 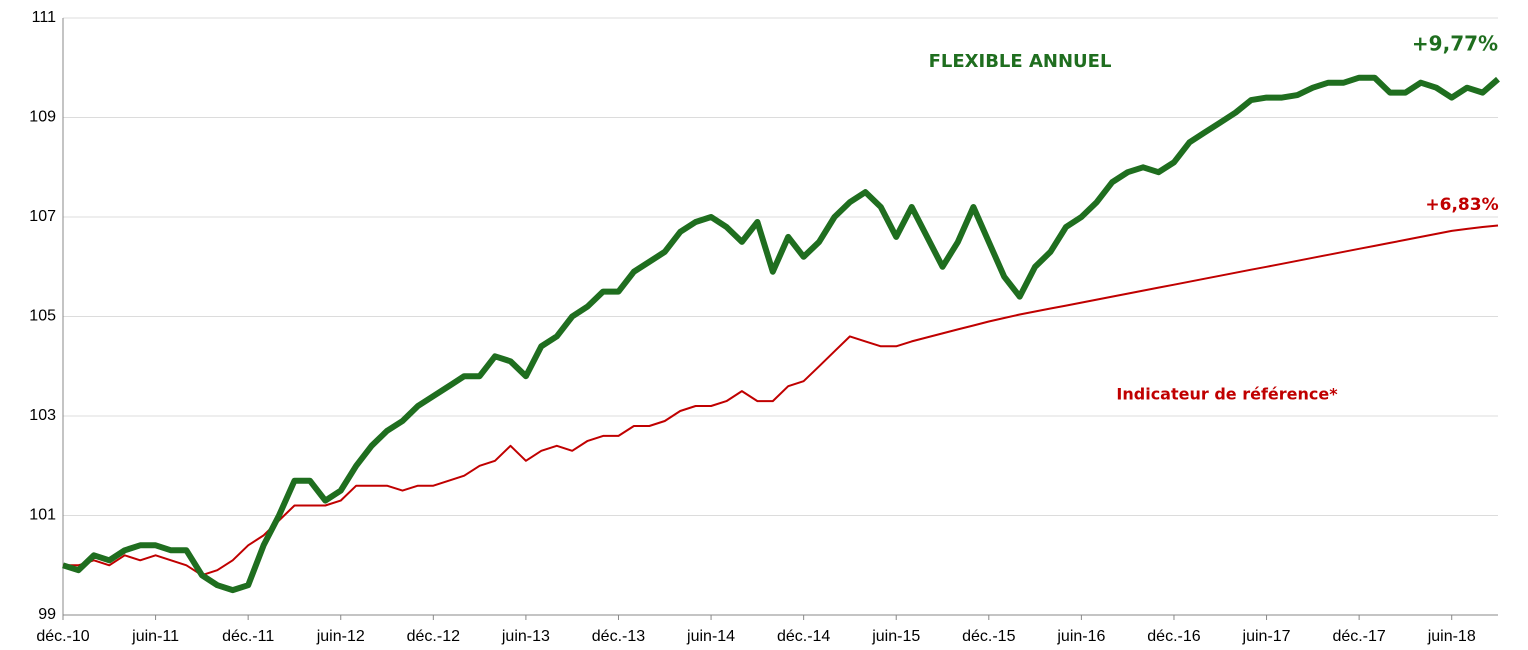 What do you see at coordinates (42, 316) in the screenshot?
I see `y-tick-label: 105` at bounding box center [42, 316].